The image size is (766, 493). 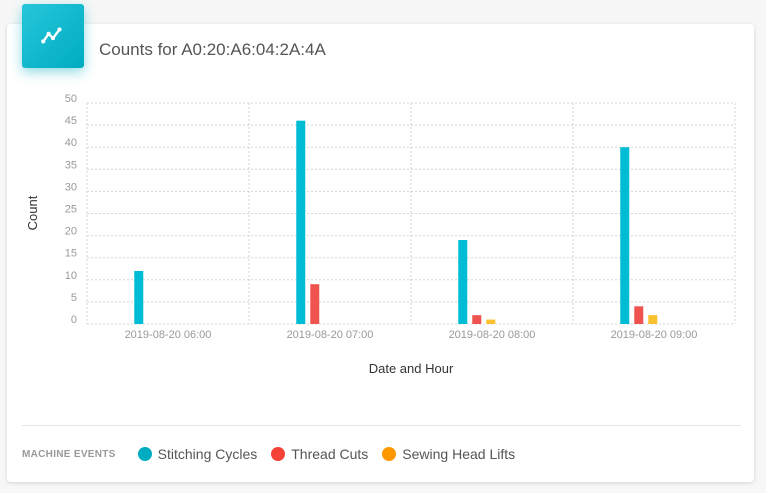 I want to click on legend-title: MACHINE EVENTS, so click(x=69, y=454).